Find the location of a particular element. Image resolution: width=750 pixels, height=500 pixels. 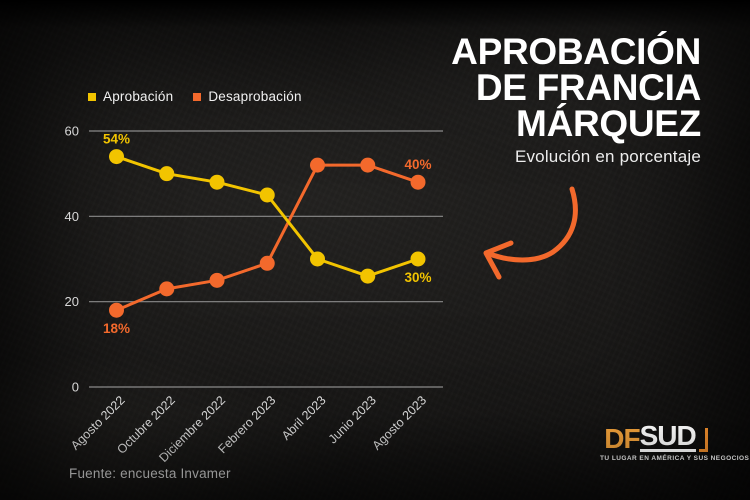

y-tick-label: 40 is located at coordinates (72, 216).